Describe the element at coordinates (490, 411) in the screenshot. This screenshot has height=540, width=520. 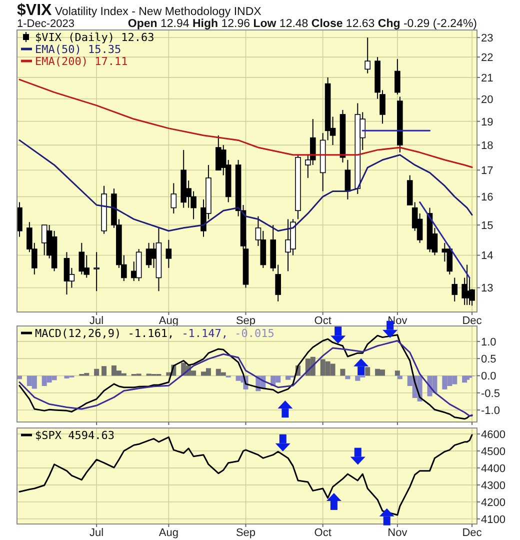
I see `y-tick-label: -1.0` at that location.